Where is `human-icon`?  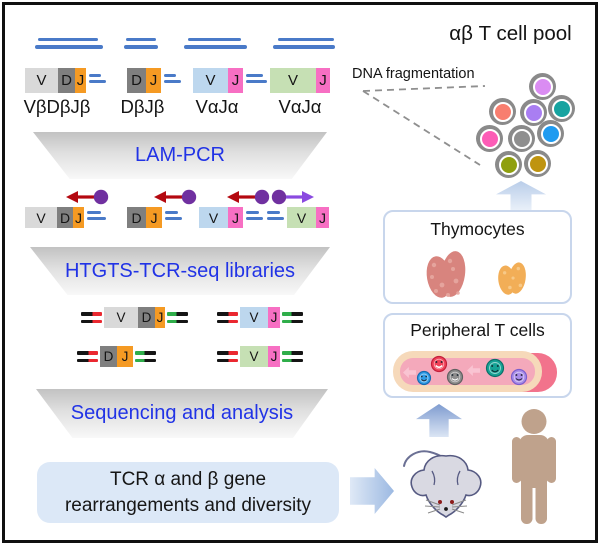 human-icon is located at coordinates (534, 466).